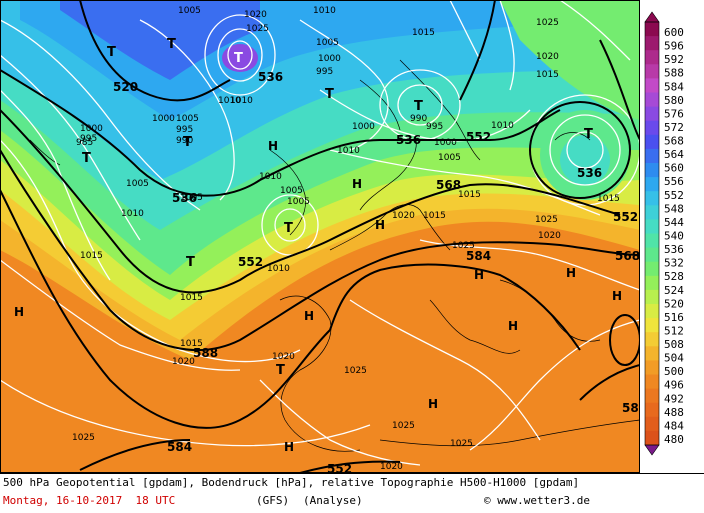 This screenshot has height=513, width=704. What do you see at coordinates (674, 127) in the screenshot?
I see `legend-value: 572` at bounding box center [674, 127].